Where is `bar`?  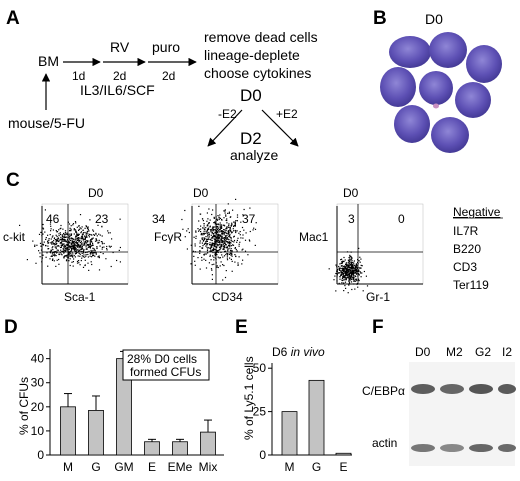
bar is located at coordinates (152, 448).